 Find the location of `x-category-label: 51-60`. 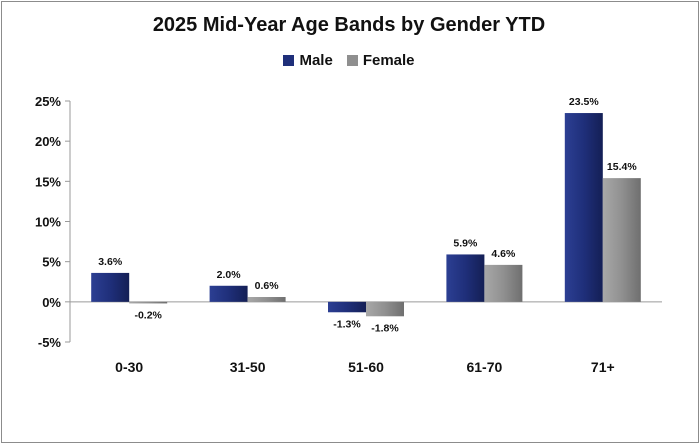

x-category-label: 51-60 is located at coordinates (366, 367).